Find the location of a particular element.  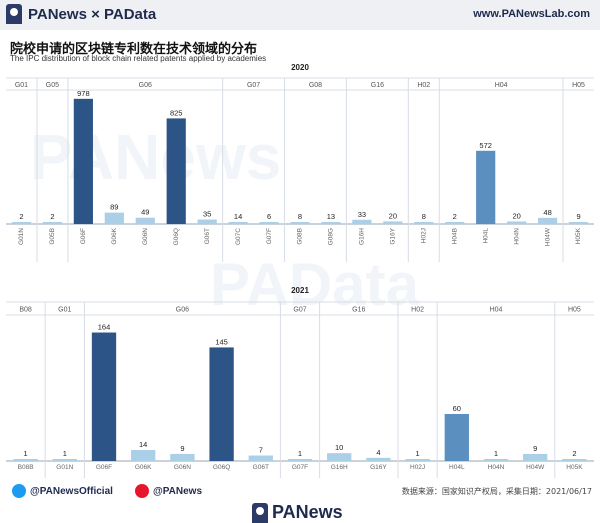

twitter-icon is located at coordinates (19, 491).